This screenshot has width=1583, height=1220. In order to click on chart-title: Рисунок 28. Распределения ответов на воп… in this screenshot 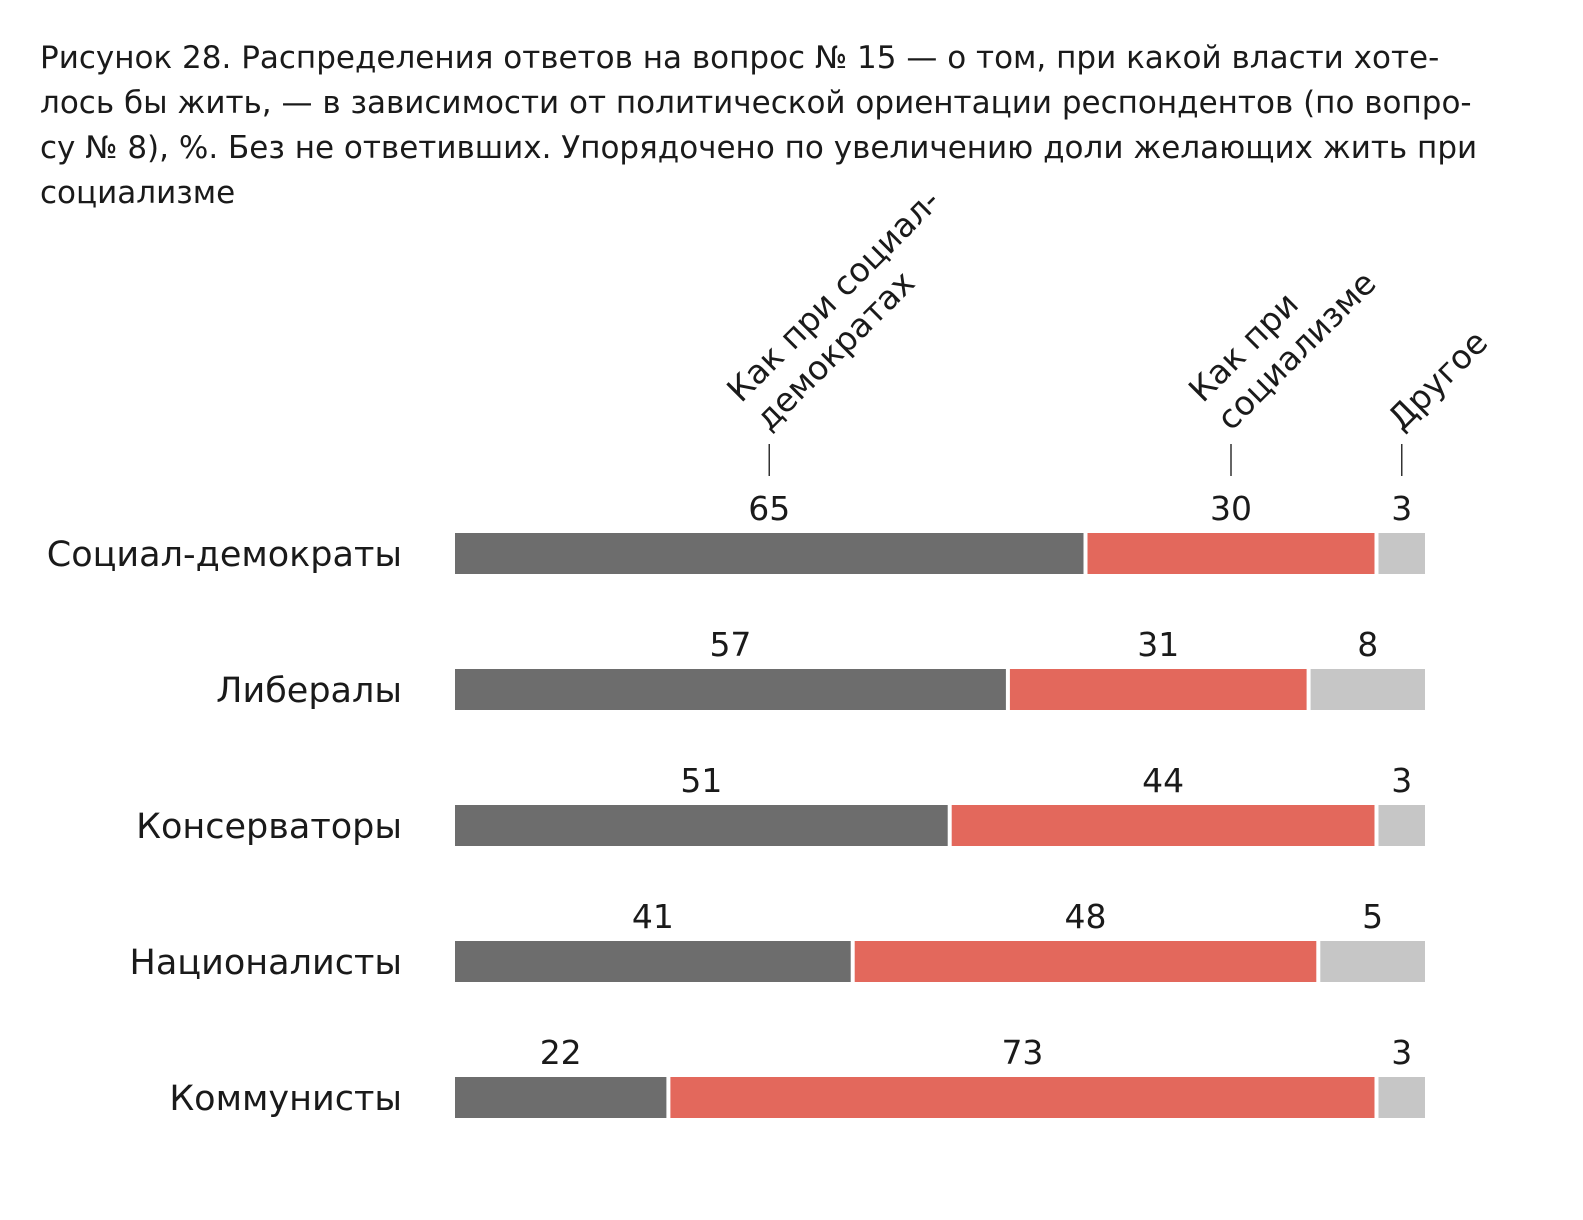, I will do `click(790, 126)`.